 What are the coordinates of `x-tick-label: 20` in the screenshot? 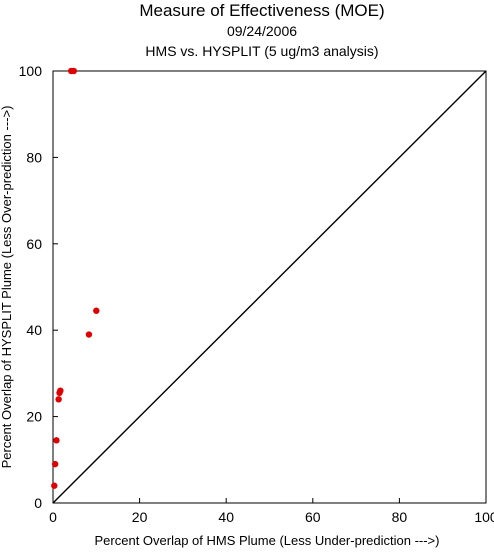 It's located at (140, 517).